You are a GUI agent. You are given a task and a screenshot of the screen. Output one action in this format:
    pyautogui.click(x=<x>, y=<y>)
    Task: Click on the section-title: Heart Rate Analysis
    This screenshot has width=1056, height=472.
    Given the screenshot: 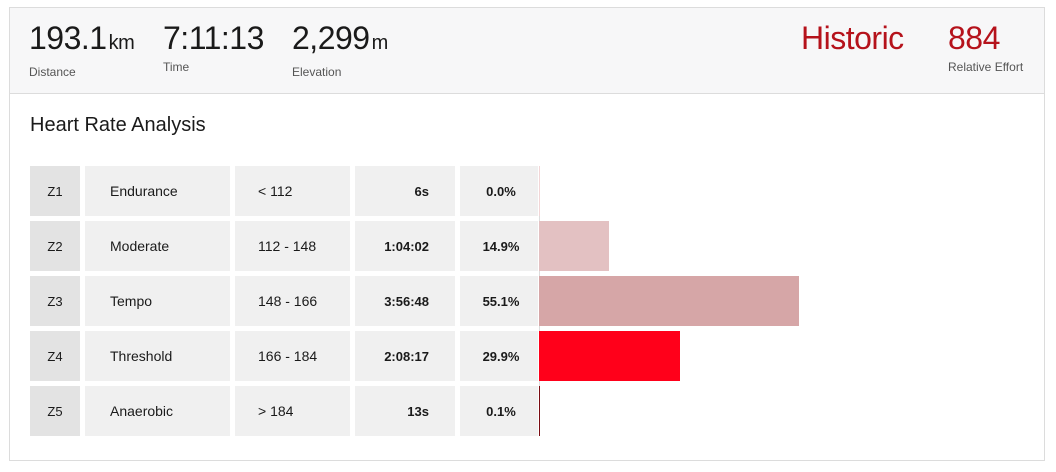 What is the action you would take?
    pyautogui.click(x=118, y=125)
    